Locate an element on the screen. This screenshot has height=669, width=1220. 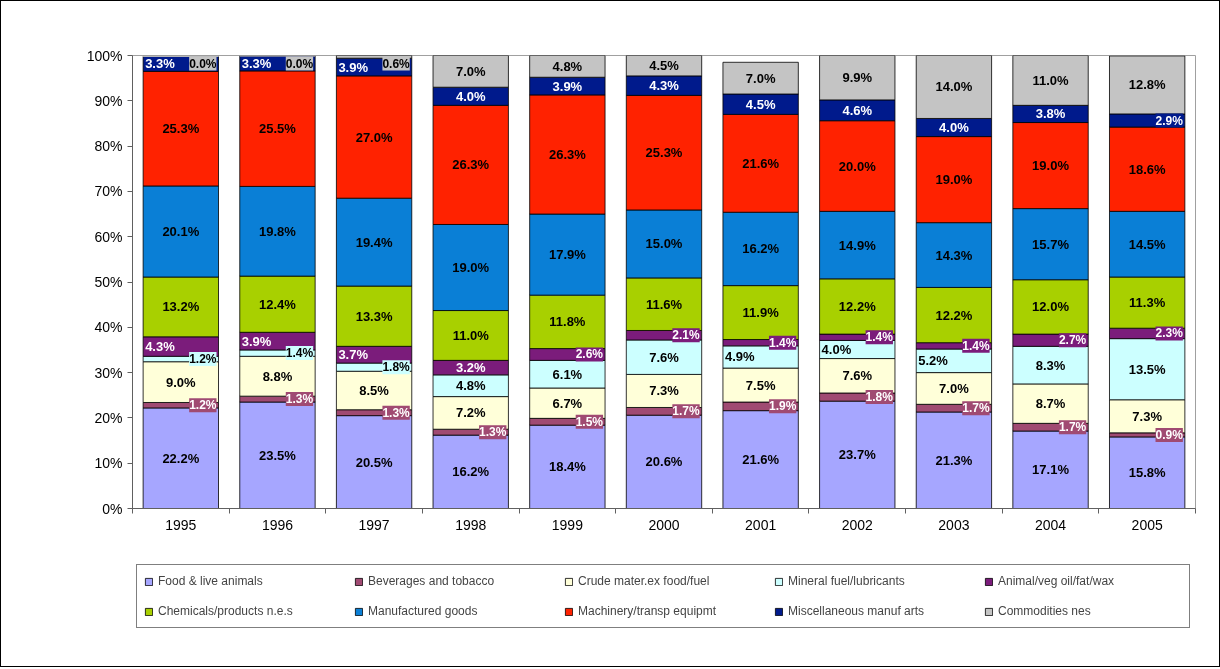
data-label: 3.7% is located at coordinates (353, 355).